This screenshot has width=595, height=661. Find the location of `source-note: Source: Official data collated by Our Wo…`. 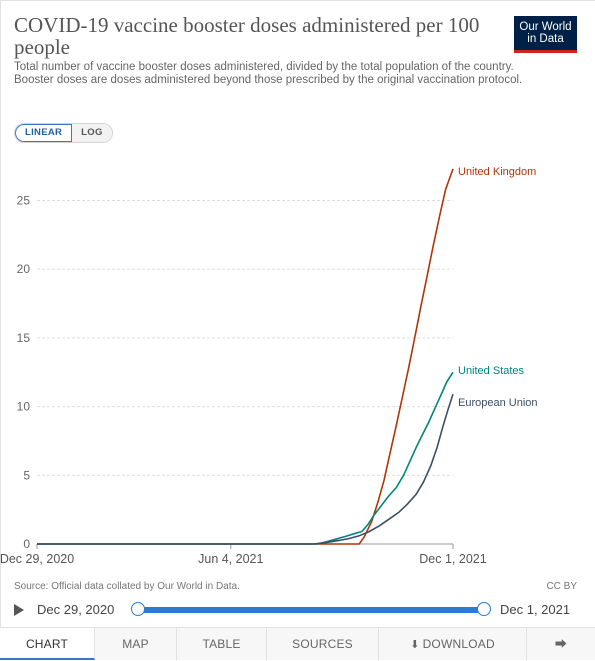

source-note: Source: Official data collated by Our Wo… is located at coordinates (127, 586).